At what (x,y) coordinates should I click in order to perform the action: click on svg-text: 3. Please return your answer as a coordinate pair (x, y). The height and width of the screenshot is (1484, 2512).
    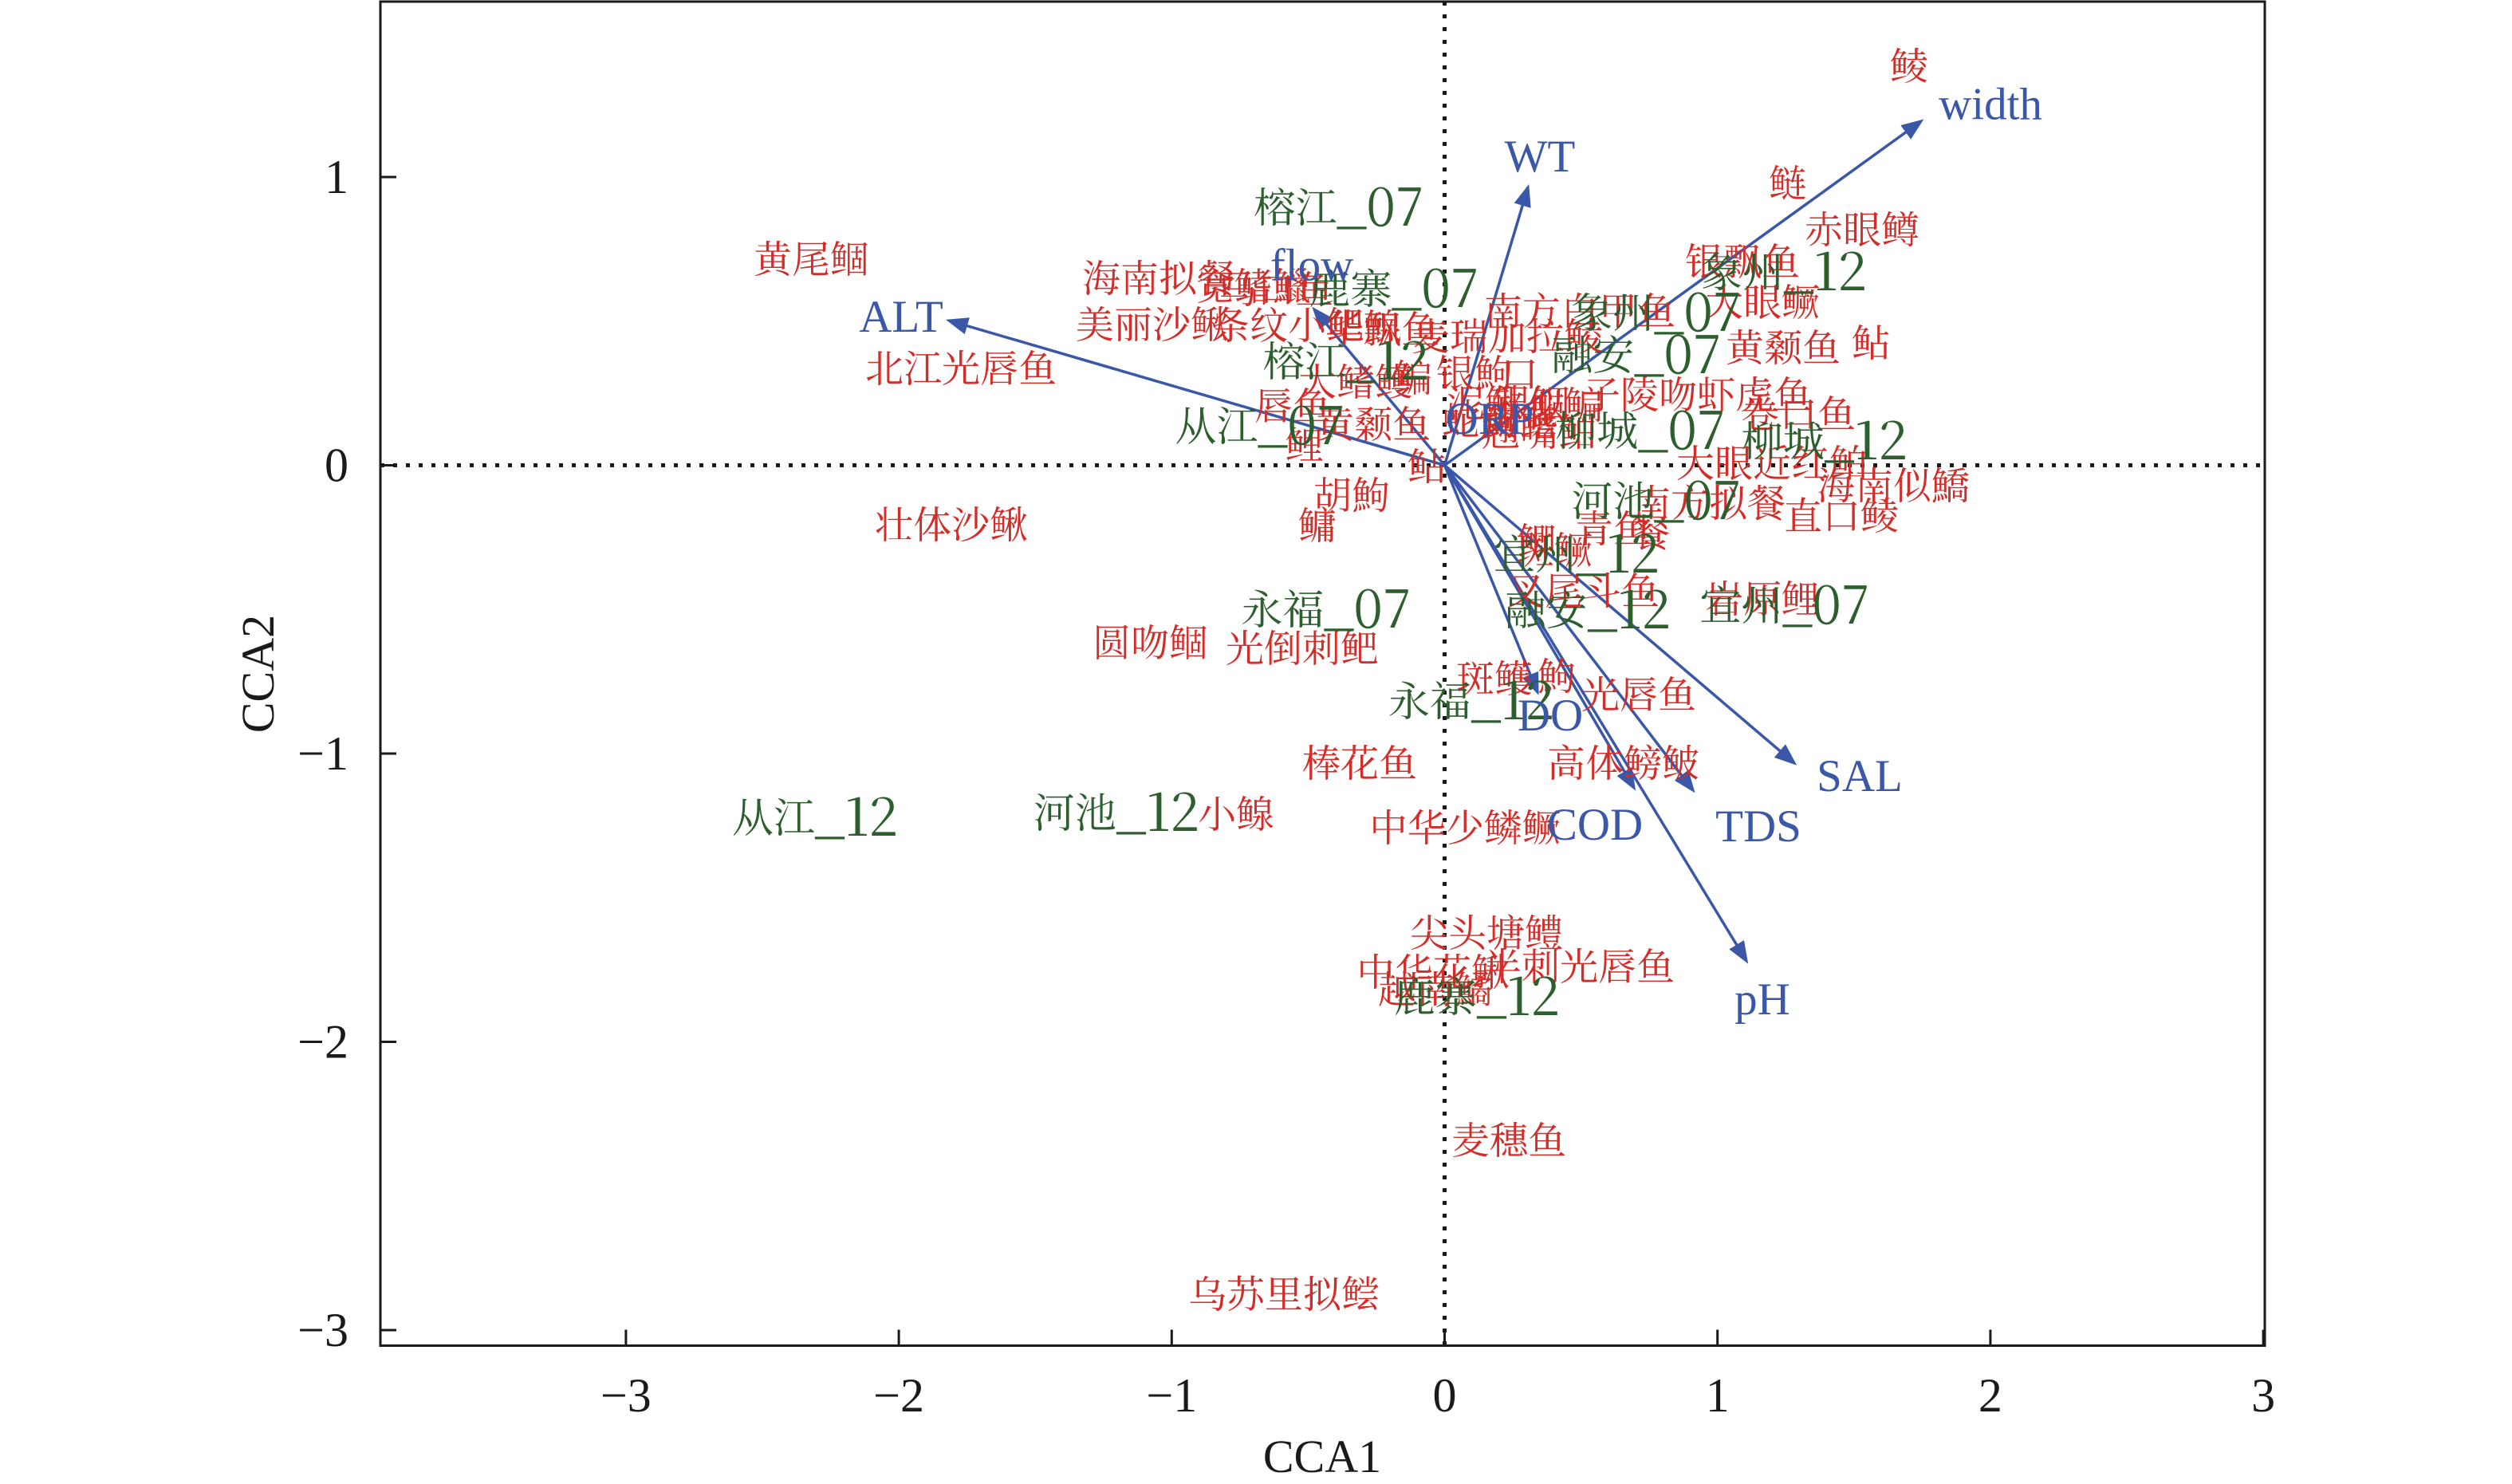
    Looking at the image, I should click on (2263, 1396).